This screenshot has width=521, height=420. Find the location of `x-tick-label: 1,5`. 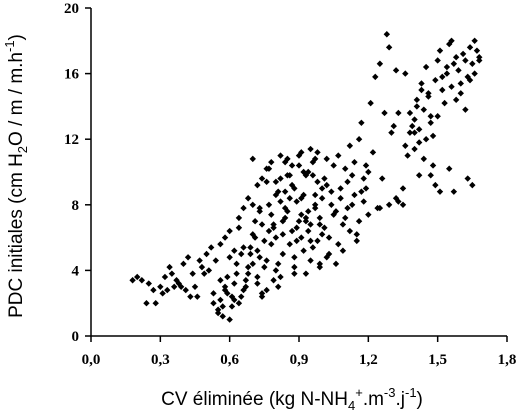

x-tick-label: 1,5 is located at coordinates (437, 360).